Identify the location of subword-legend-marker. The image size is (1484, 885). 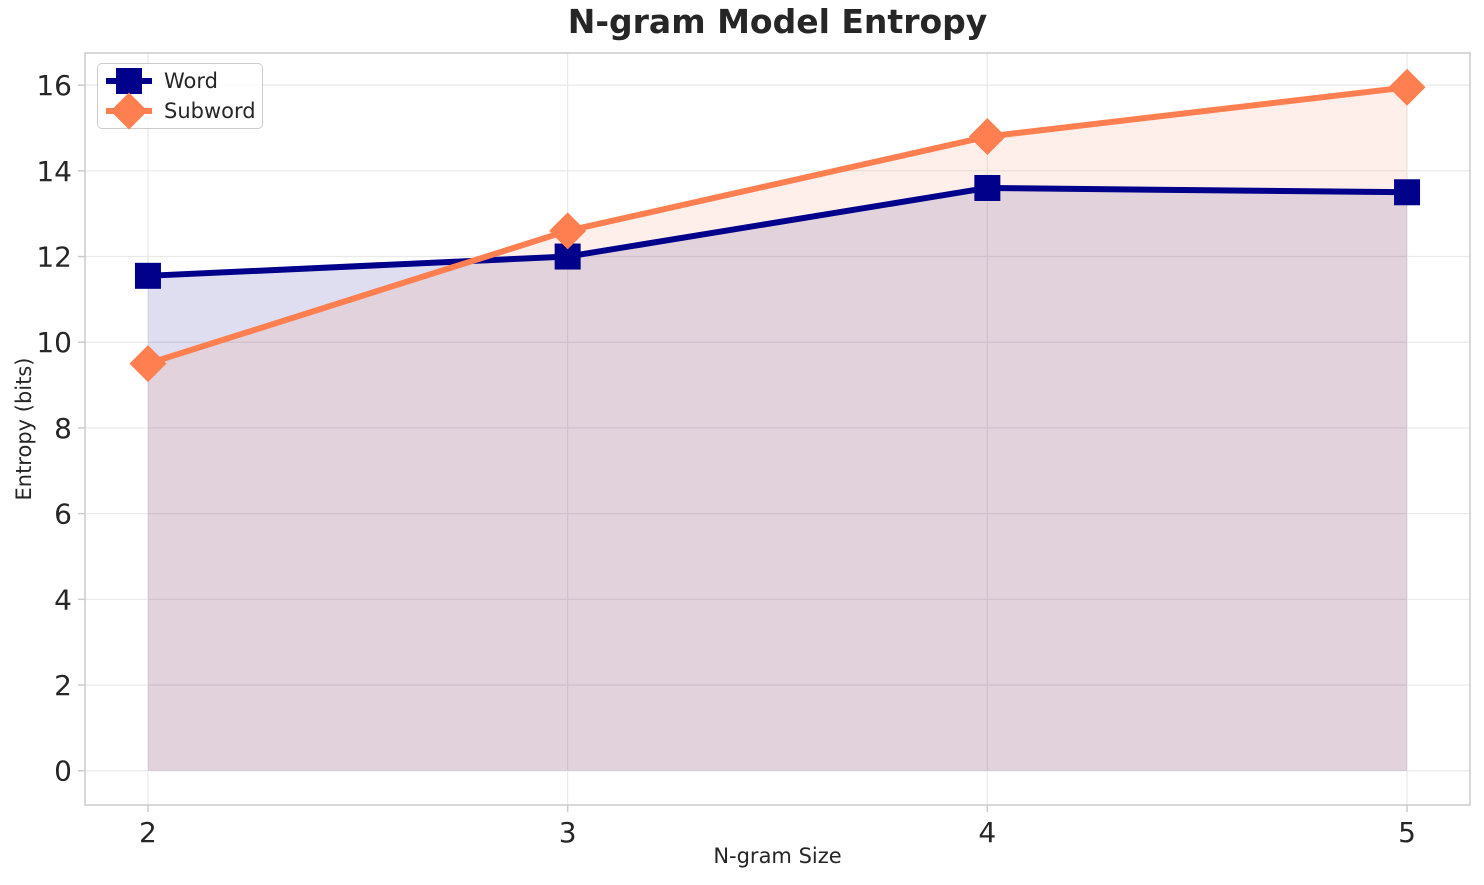
(129, 111).